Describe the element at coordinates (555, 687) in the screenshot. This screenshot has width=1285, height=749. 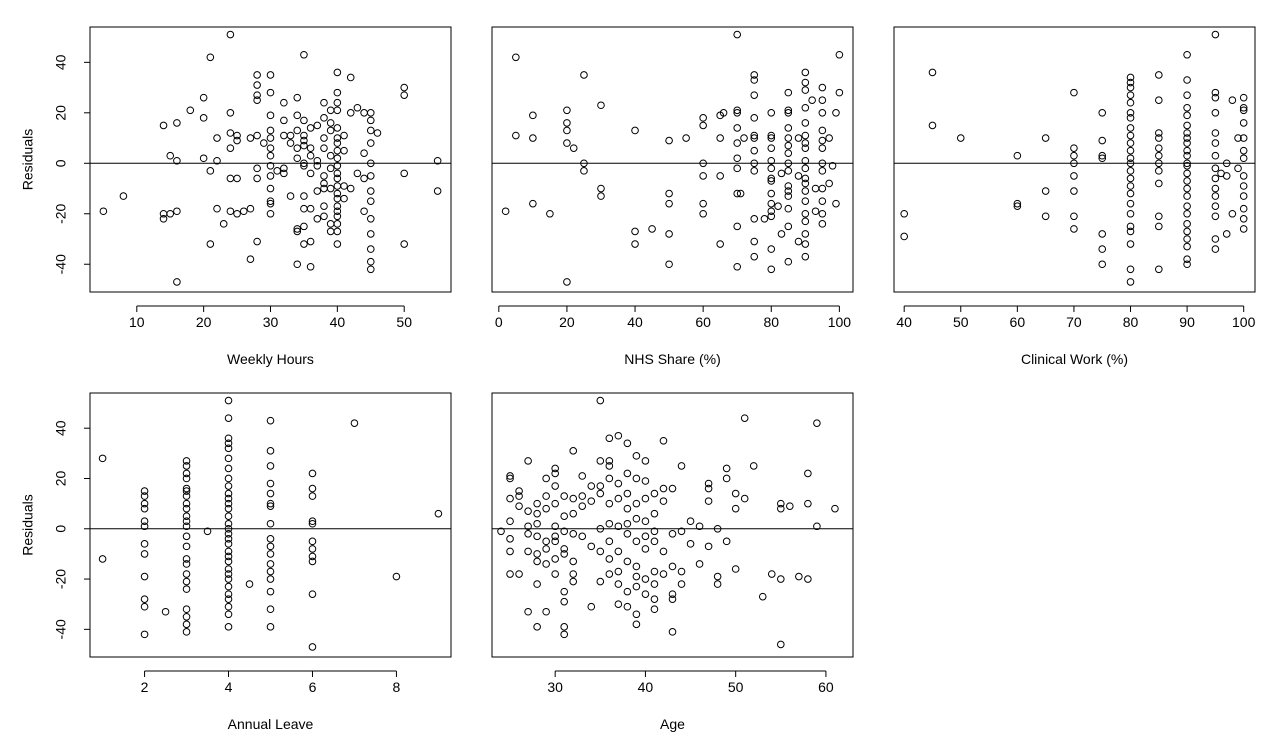
I see `x-tick-label: 30` at that location.